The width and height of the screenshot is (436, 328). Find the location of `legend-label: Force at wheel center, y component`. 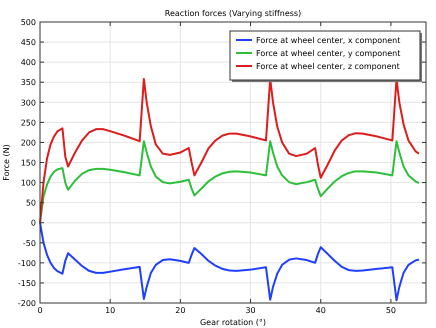

legend-label: Force at wheel center, y component is located at coordinates (328, 53).